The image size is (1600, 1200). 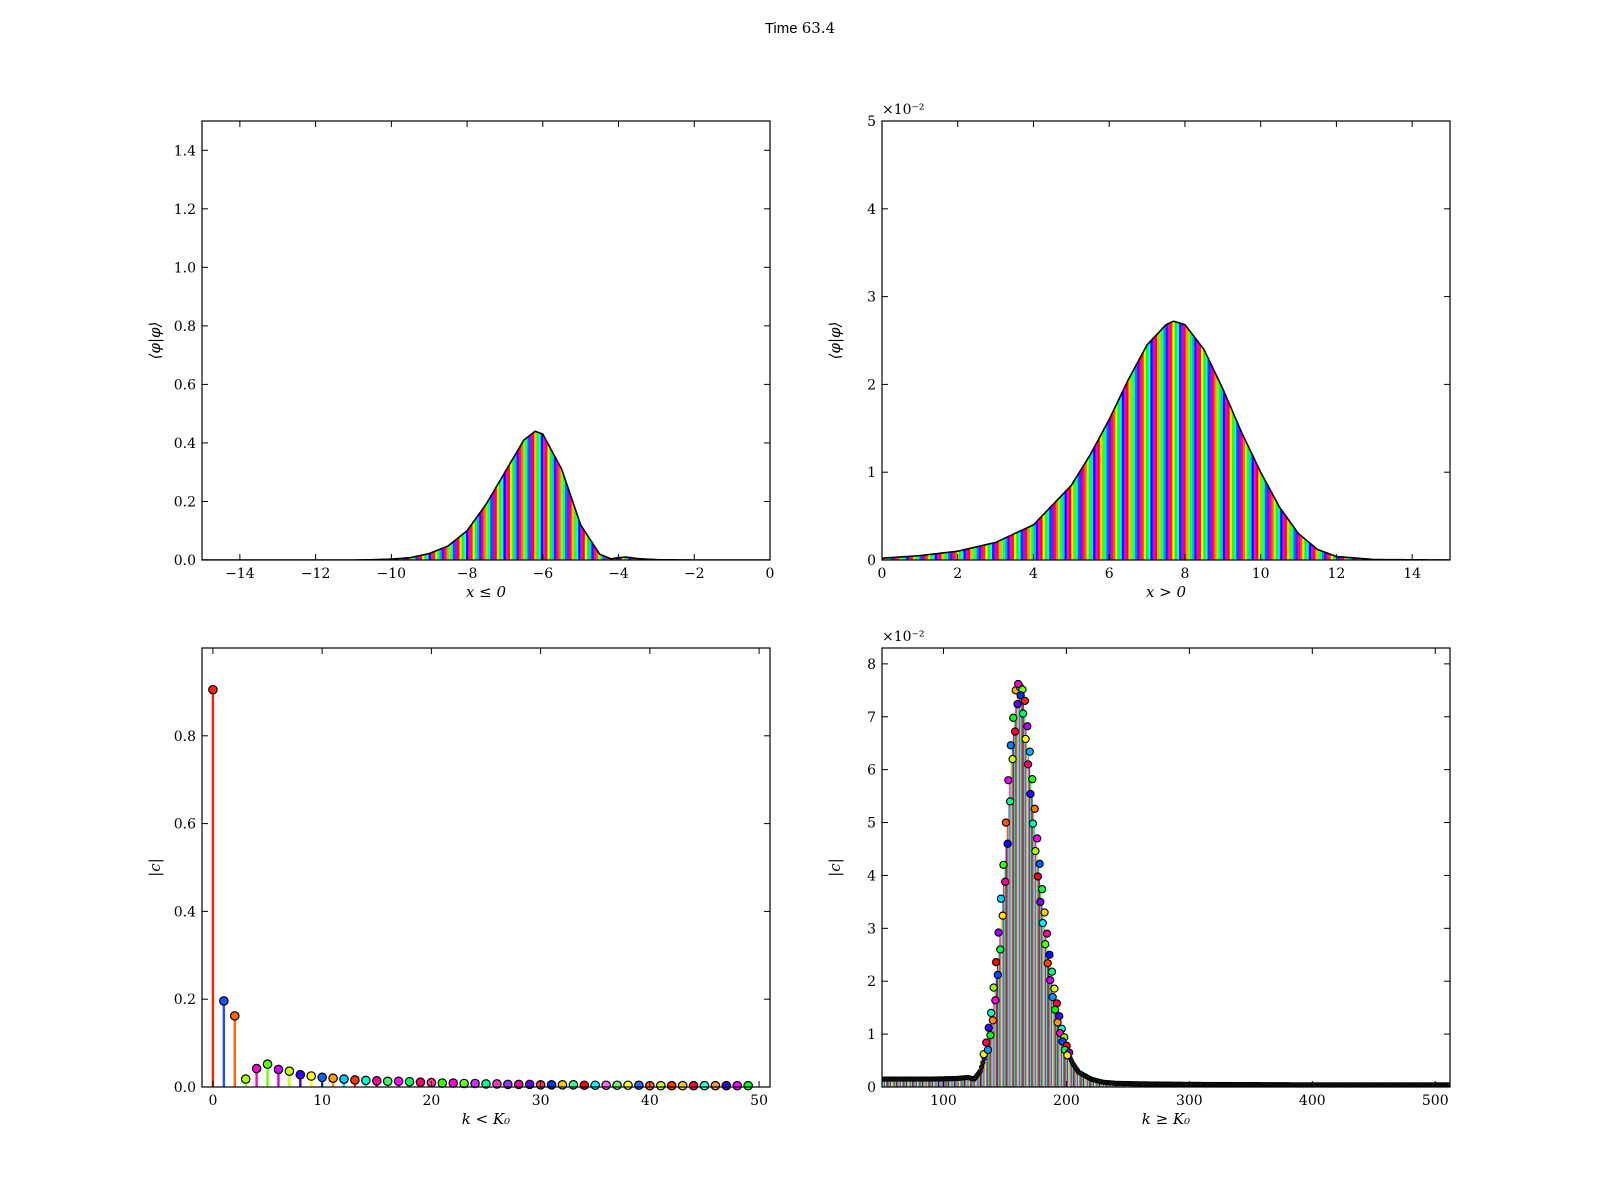 What do you see at coordinates (486, 1119) in the screenshot?
I see `x-axis-label: k < K₀` at bounding box center [486, 1119].